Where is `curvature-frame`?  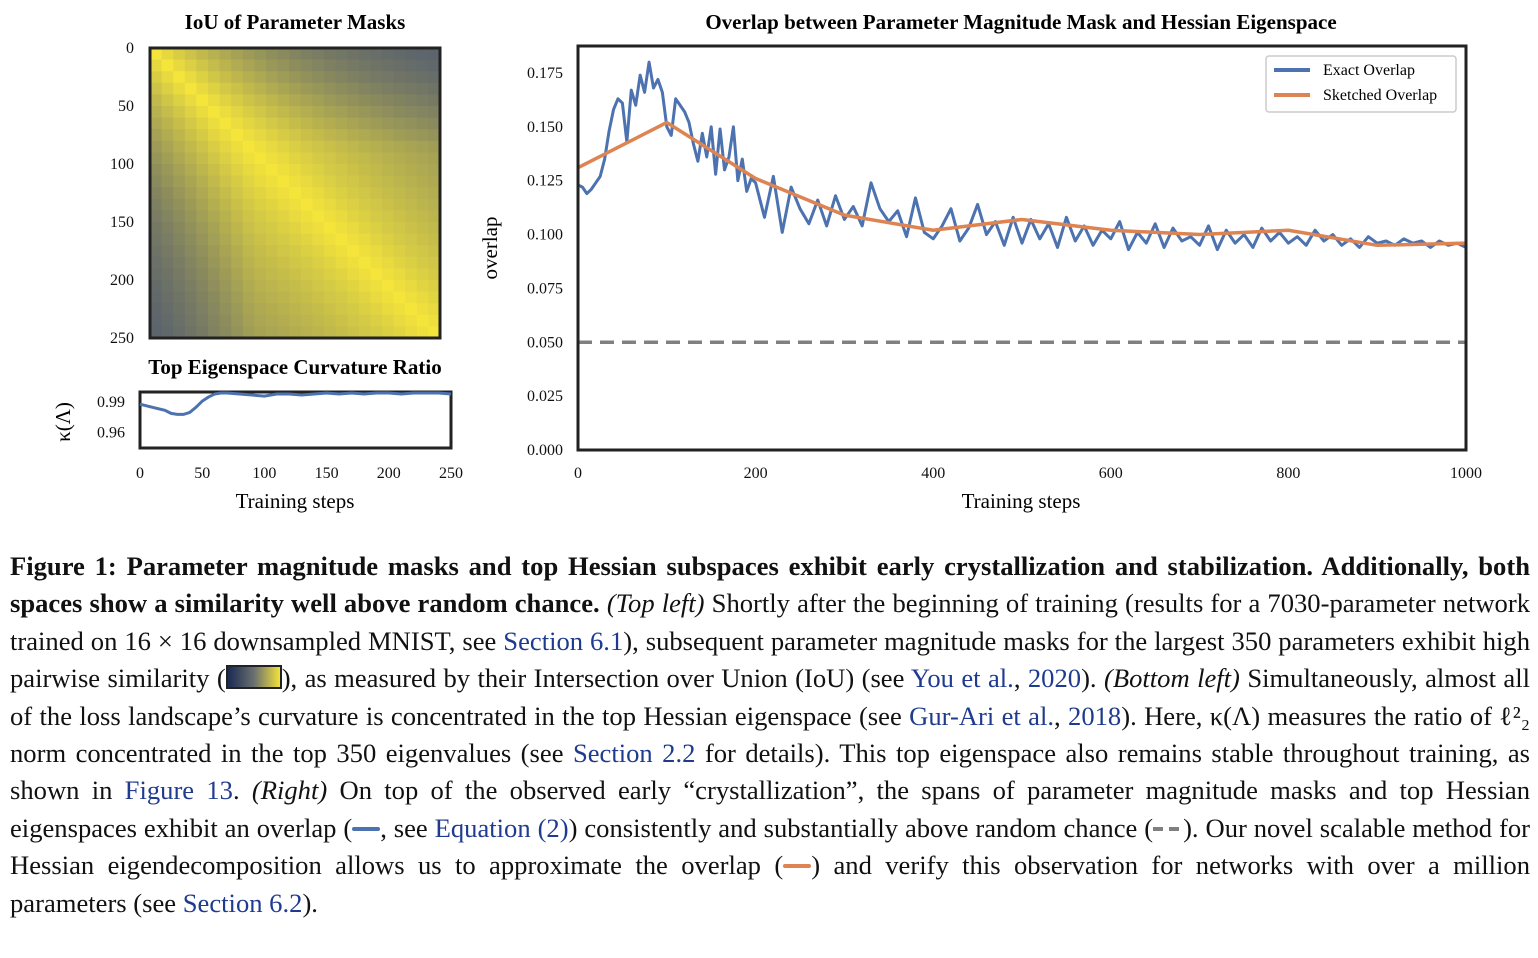
curvature-frame is located at coordinates (295, 420).